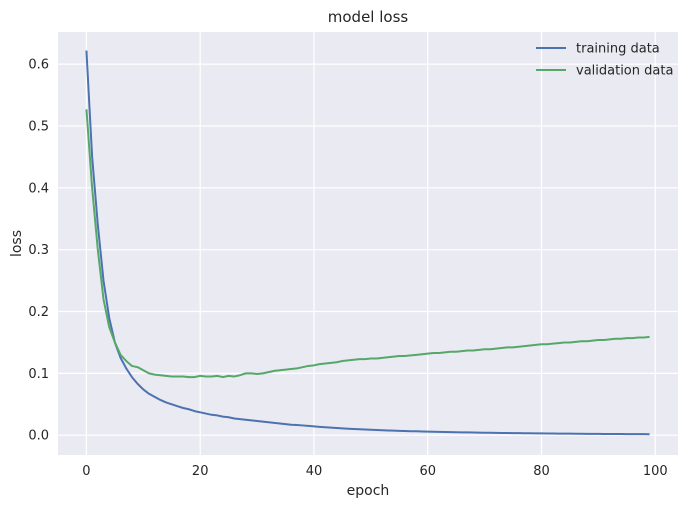 Image resolution: width=688 pixels, height=507 pixels. I want to click on x-tick-label: 60, so click(427, 471).